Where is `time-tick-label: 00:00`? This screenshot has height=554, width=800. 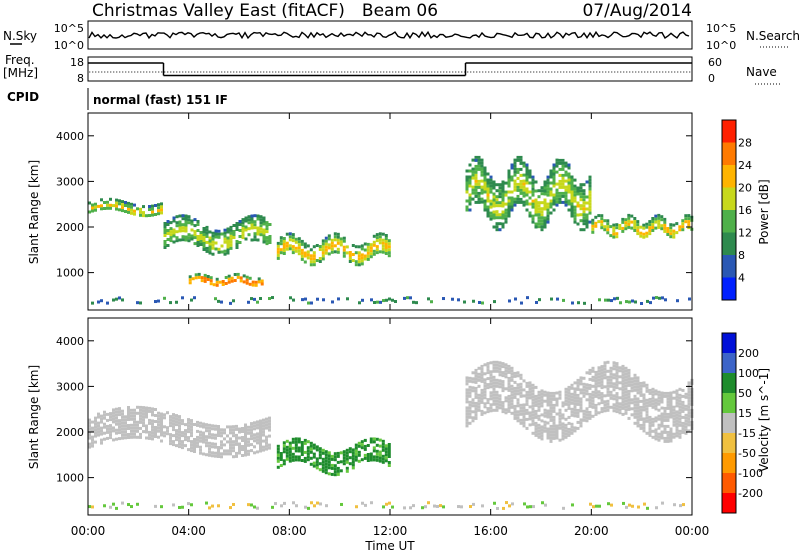
time-tick-label: 00:00 is located at coordinates (88, 531).